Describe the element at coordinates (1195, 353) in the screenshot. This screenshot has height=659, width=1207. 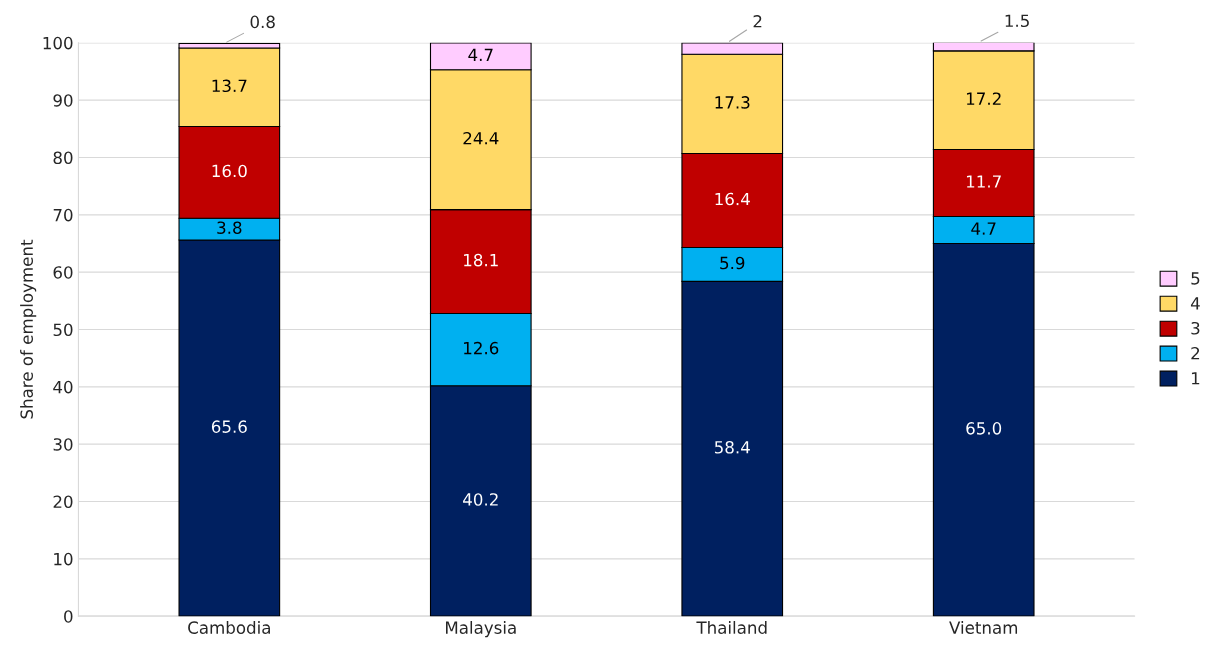
I see `legend-label: 2` at that location.